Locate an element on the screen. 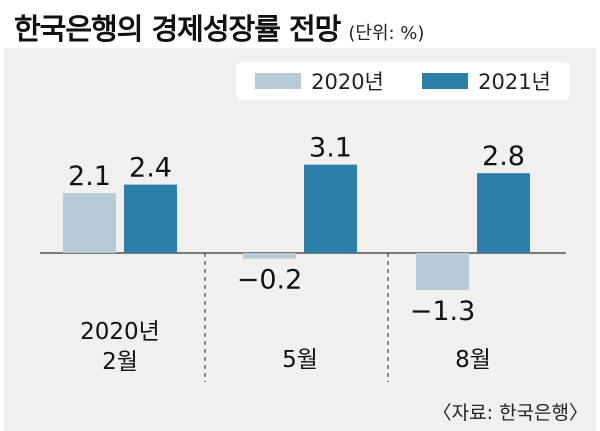  value-label-2020년-1: −0.2 is located at coordinates (270, 280).